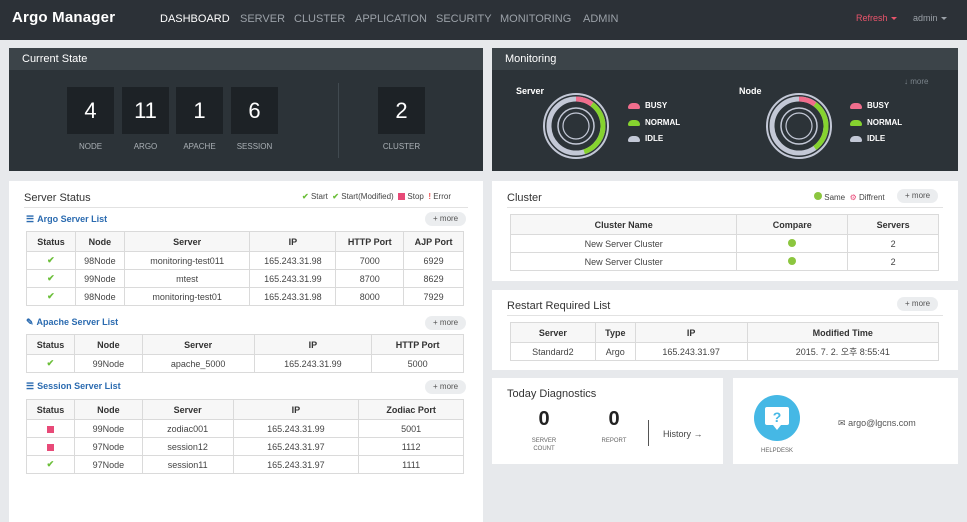  I want to click on cluster-legend: Same ⚙ Diffrent, so click(849, 197).